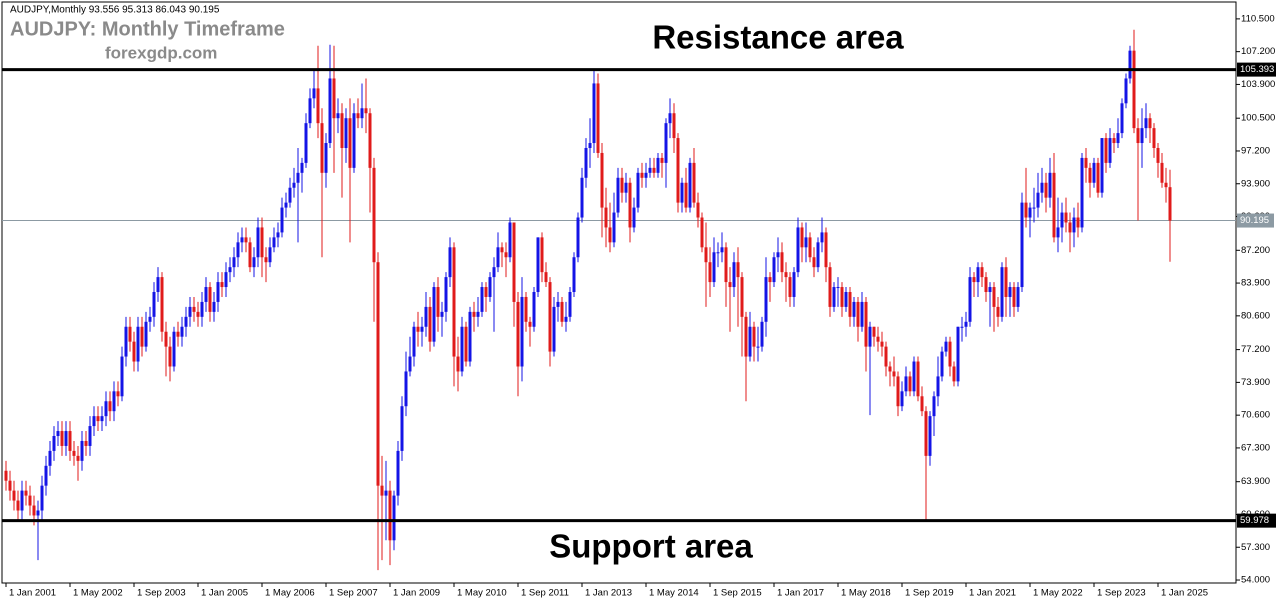 This screenshot has width=1276, height=604. I want to click on x-tick-label: 1 Sep 2011, so click(545, 593).